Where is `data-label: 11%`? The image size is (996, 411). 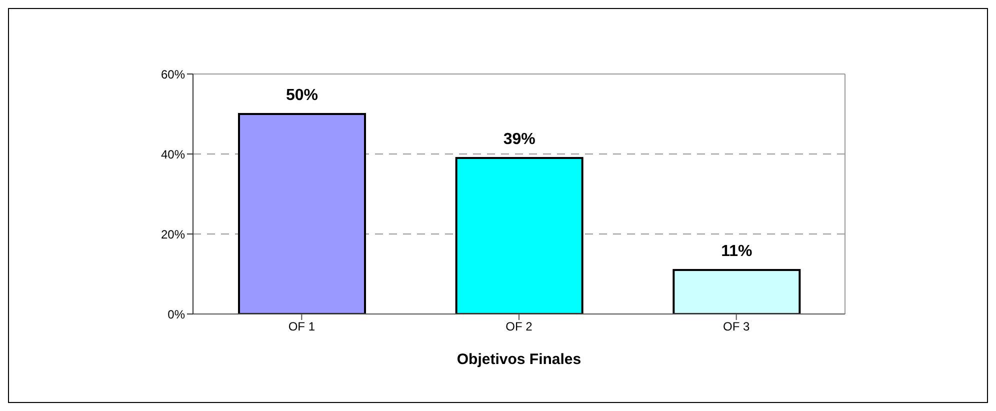
data-label: 11% is located at coordinates (736, 251).